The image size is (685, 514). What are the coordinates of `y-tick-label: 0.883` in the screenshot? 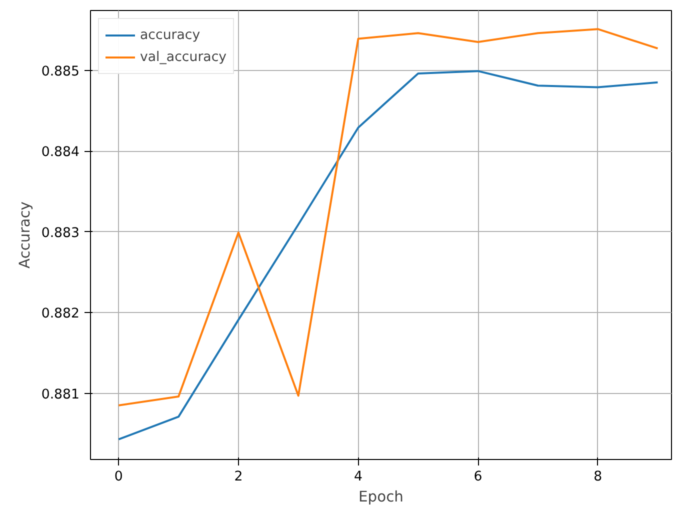 It's located at (60, 233).